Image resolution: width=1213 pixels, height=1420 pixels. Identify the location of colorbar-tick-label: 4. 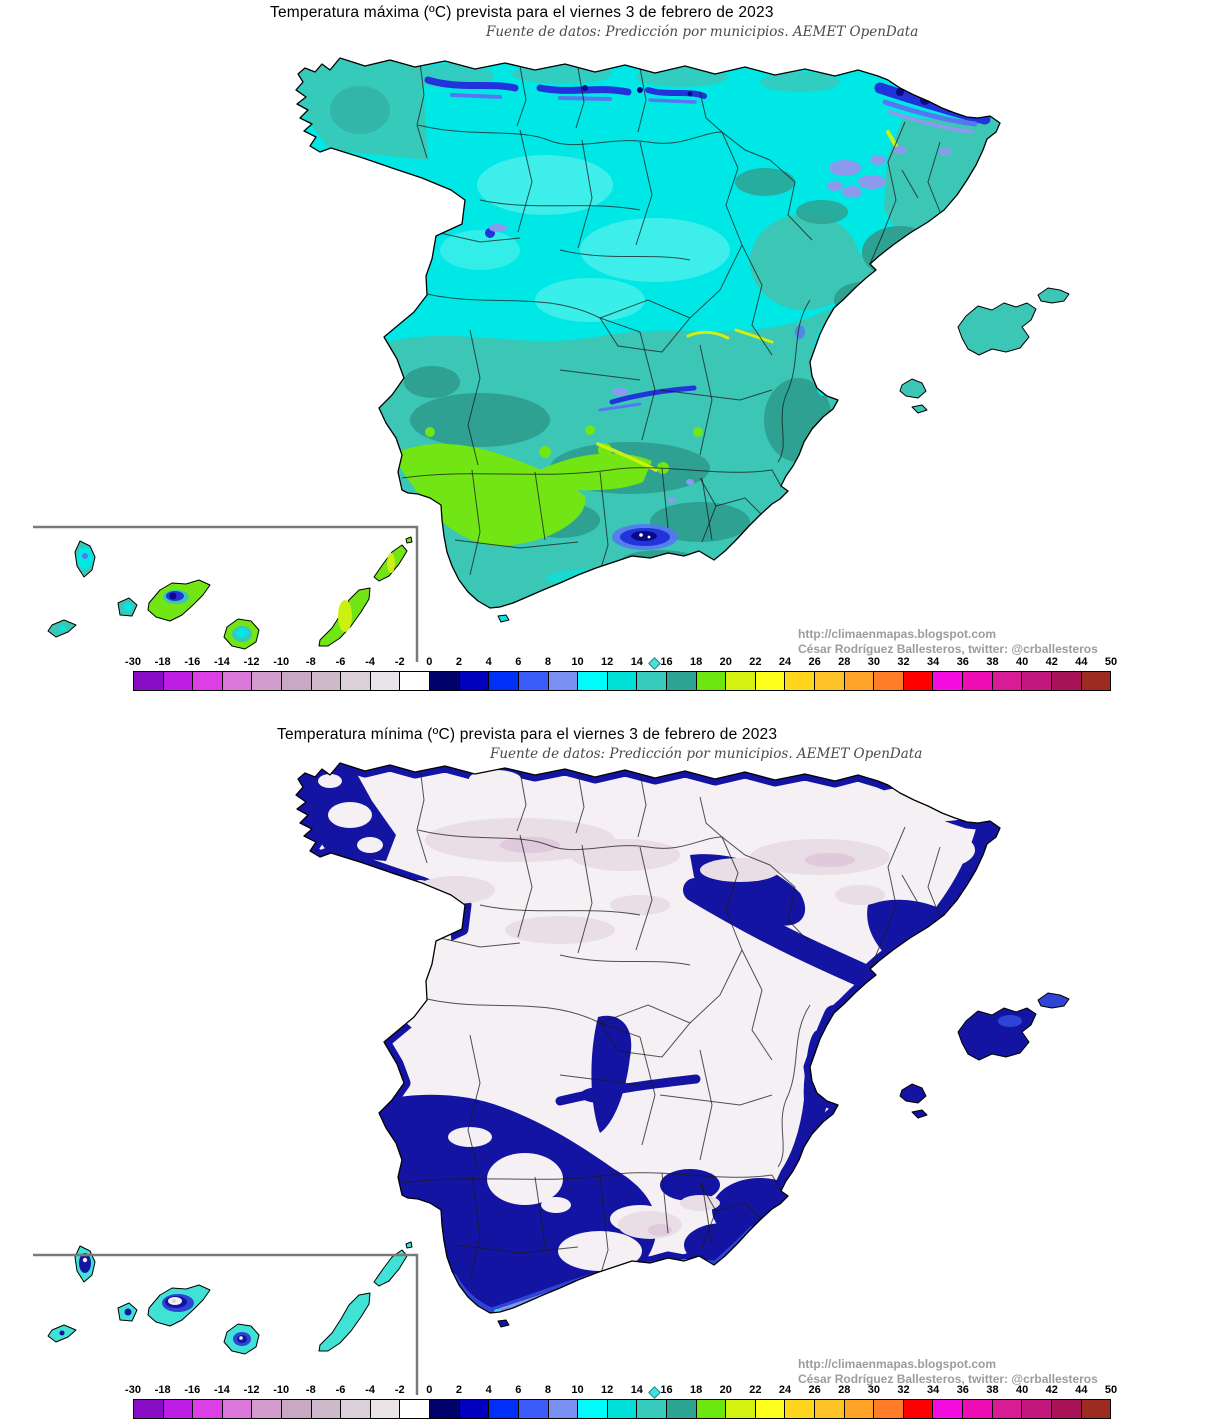
(488, 662).